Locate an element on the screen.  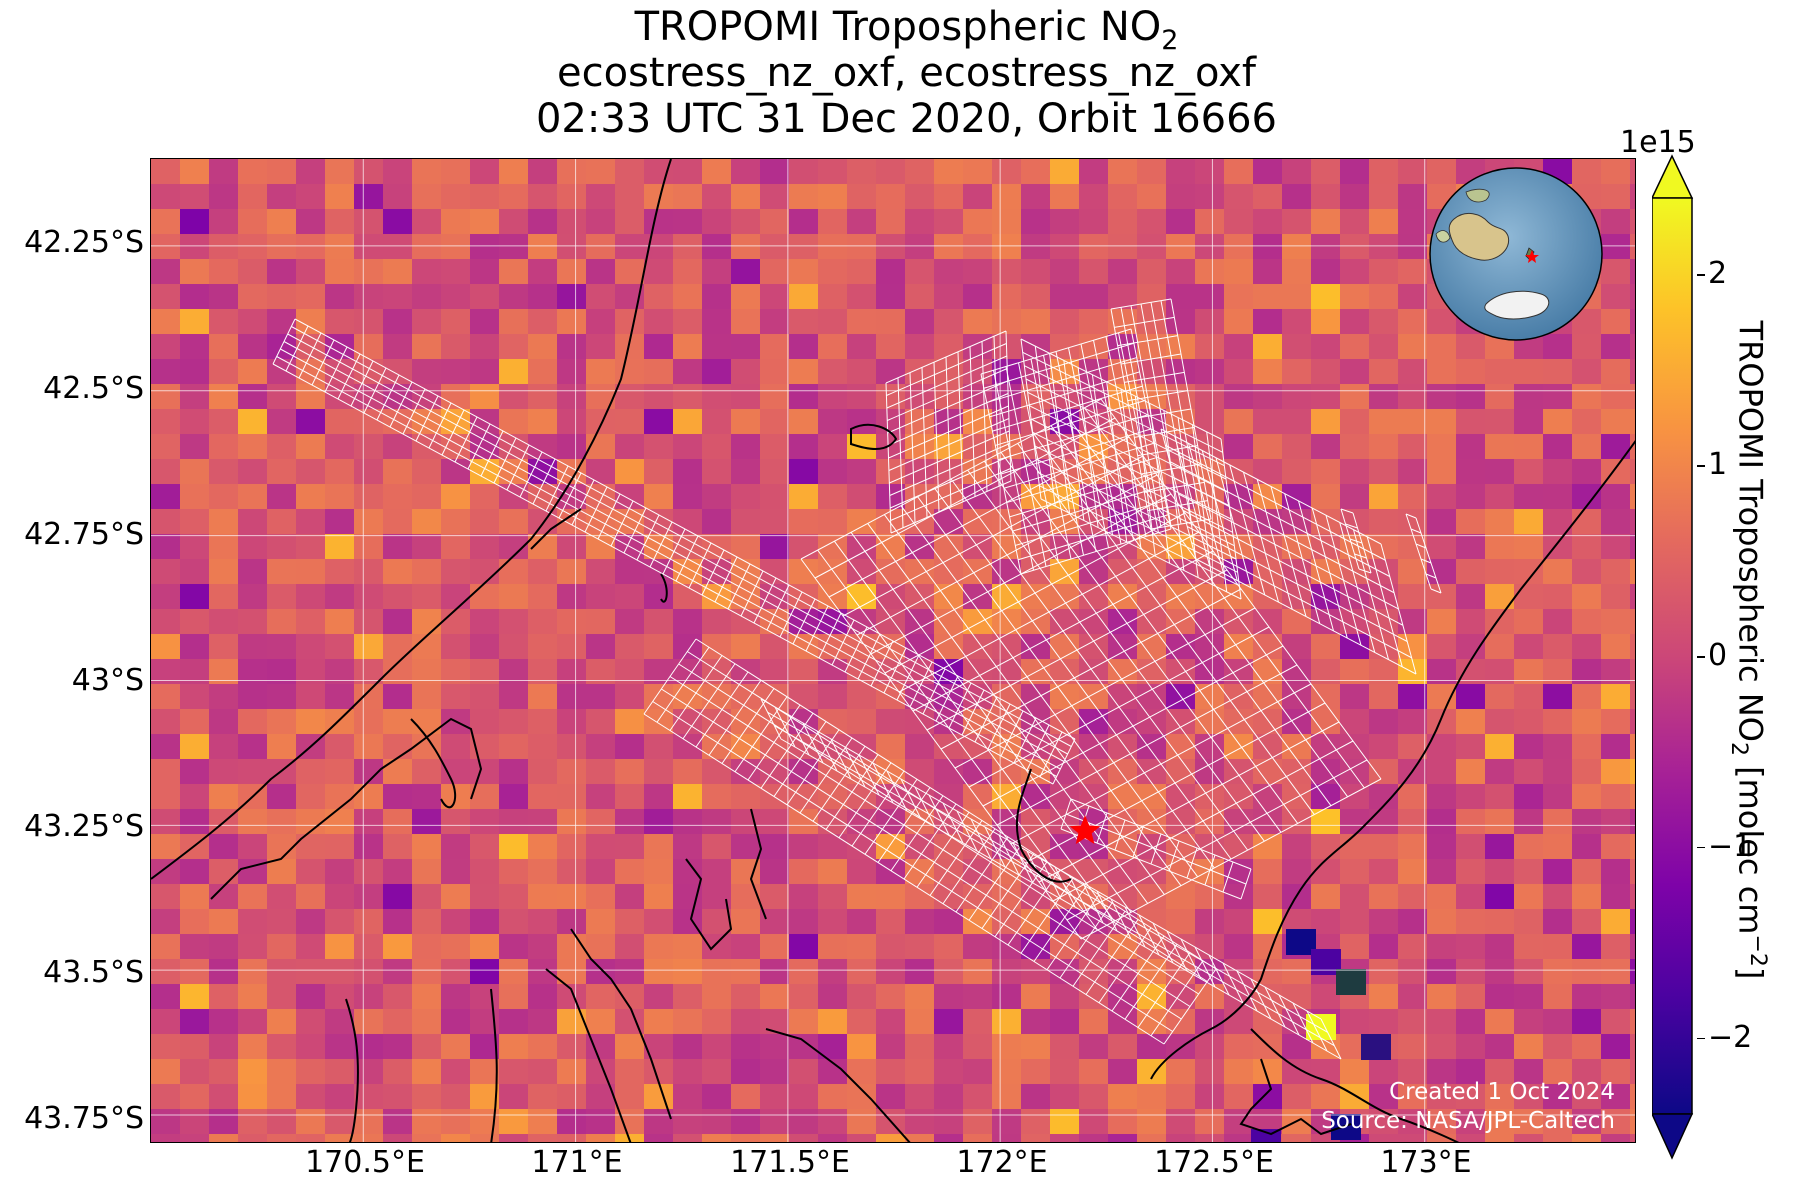
red-star-icon is located at coordinates (1085, 830).